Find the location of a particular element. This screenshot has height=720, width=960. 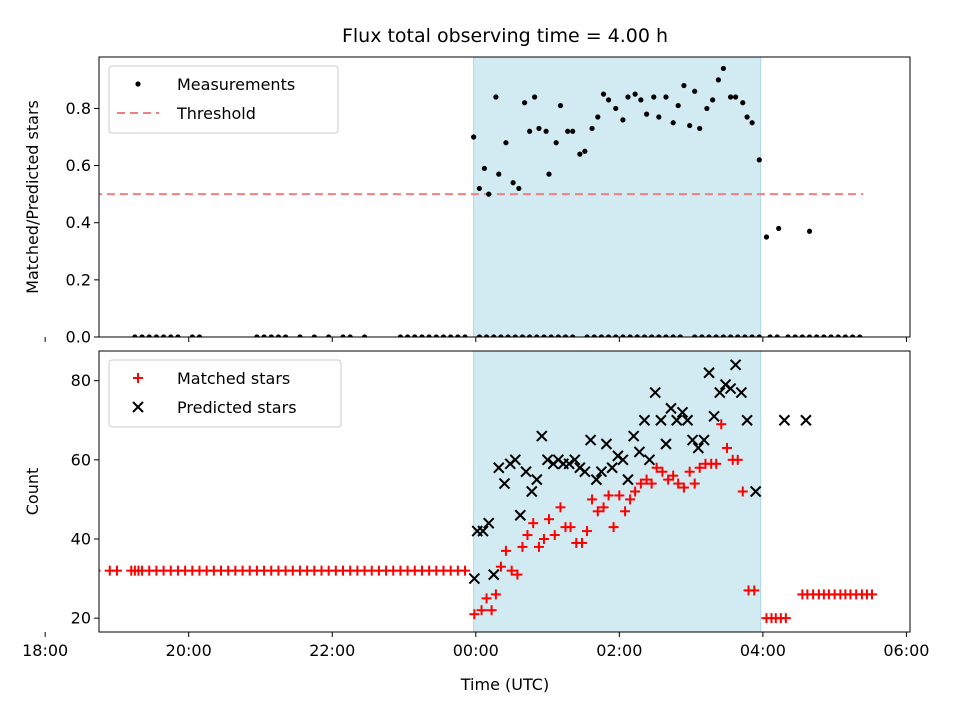

series-predicted-stars is located at coordinates (640, 472).